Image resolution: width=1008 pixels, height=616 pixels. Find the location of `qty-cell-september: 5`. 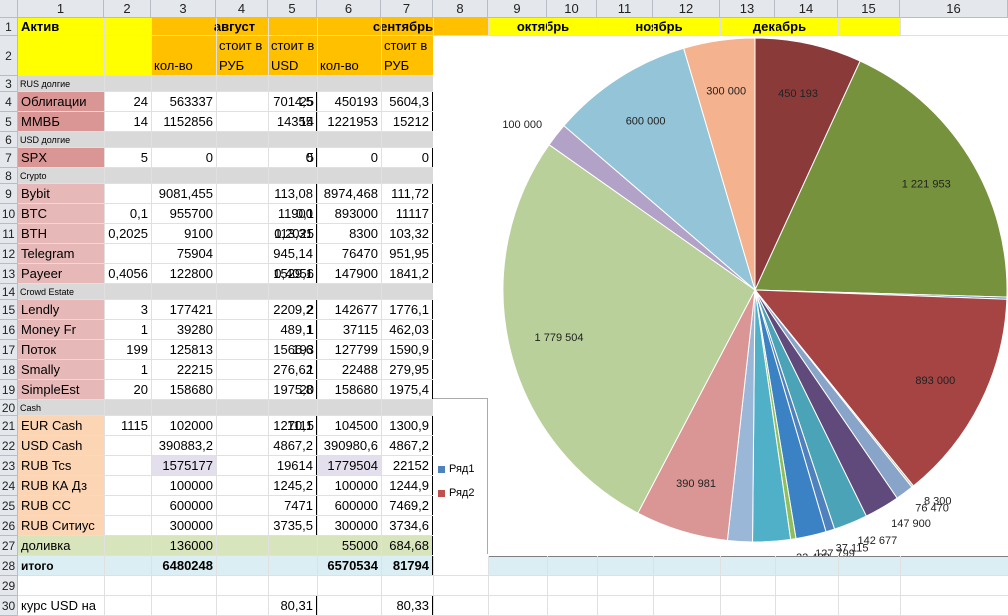

qty-cell-september: 5 is located at coordinates (310, 157).